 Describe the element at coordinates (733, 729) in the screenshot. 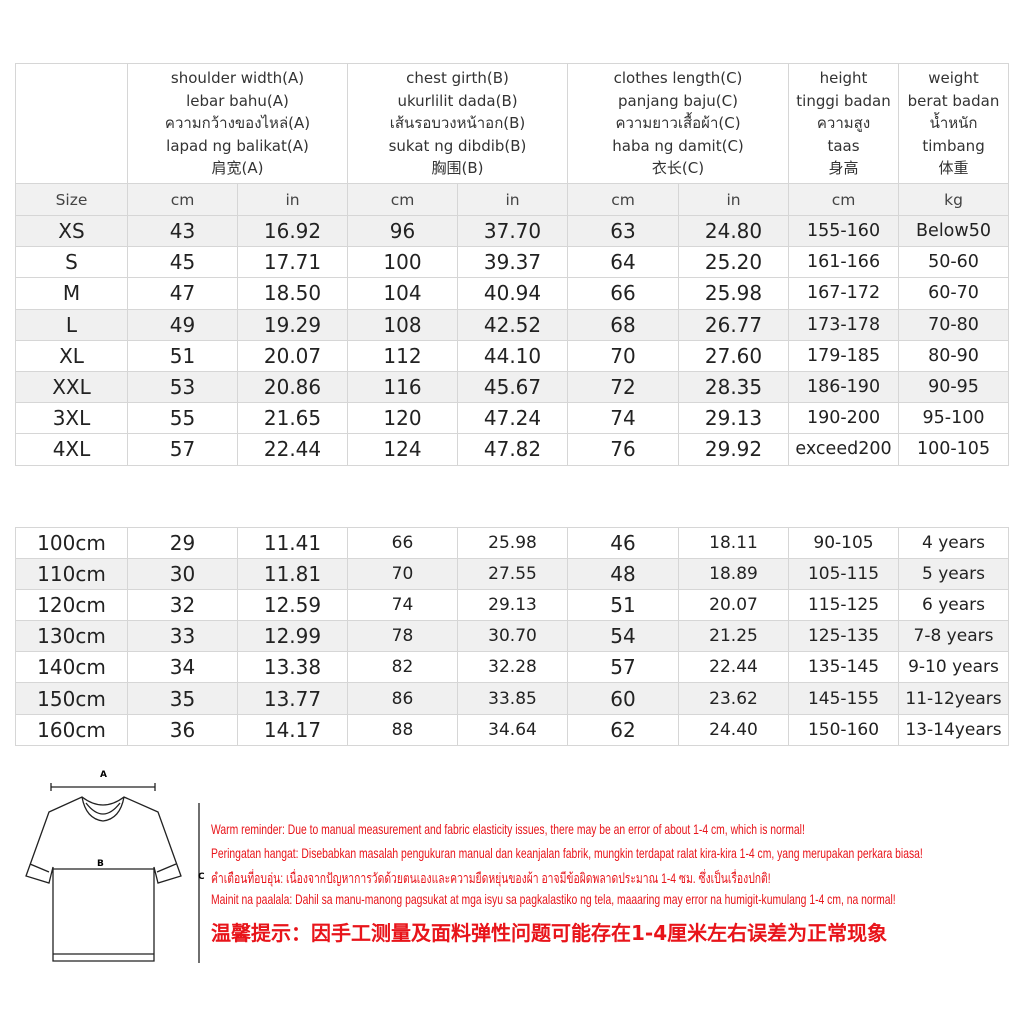

I see `value-cell: 24.40` at that location.